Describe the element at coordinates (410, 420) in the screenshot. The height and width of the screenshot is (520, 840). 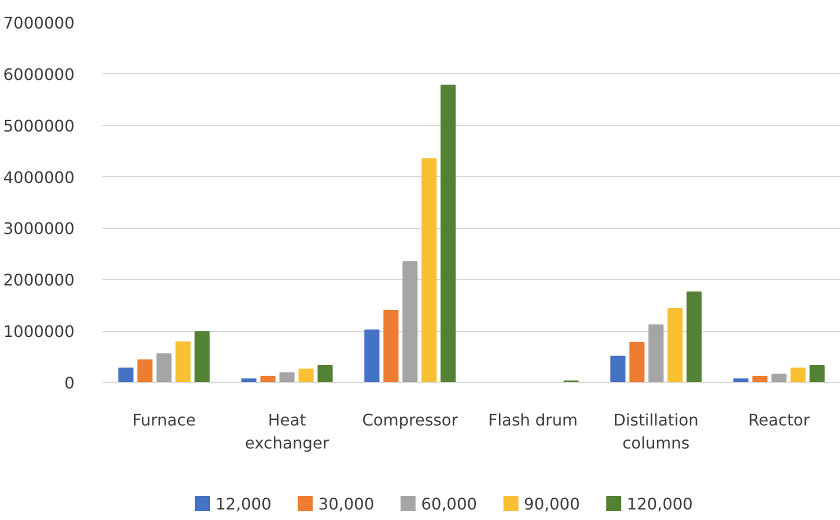
I see `x-tick-label: Compressor` at that location.